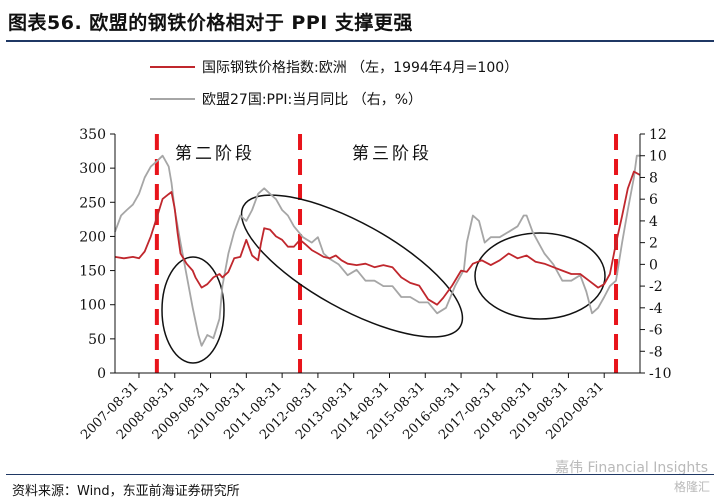  I want to click on ellipse-2011-2016, so click(352, 266).